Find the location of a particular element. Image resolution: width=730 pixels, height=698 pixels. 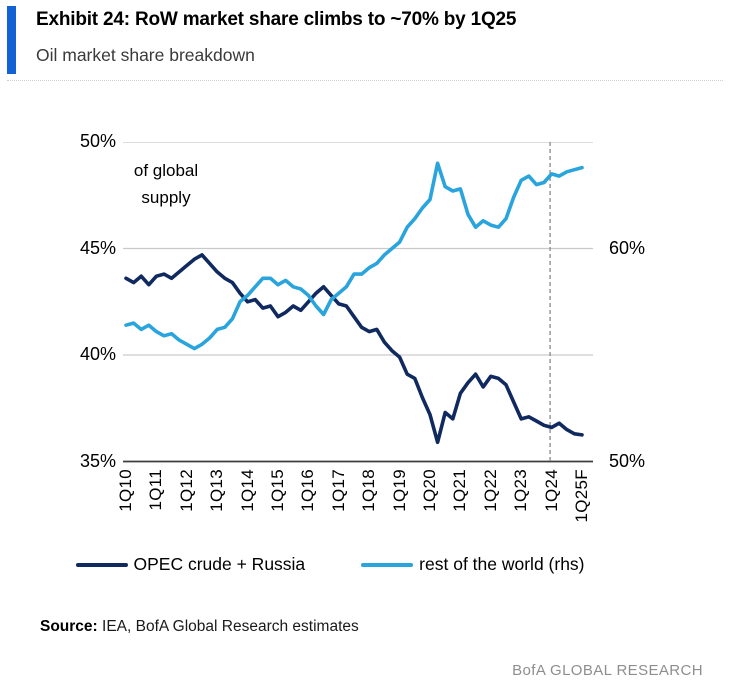

exhibit-subtitle: Oil market share breakdown is located at coordinates (145, 55).